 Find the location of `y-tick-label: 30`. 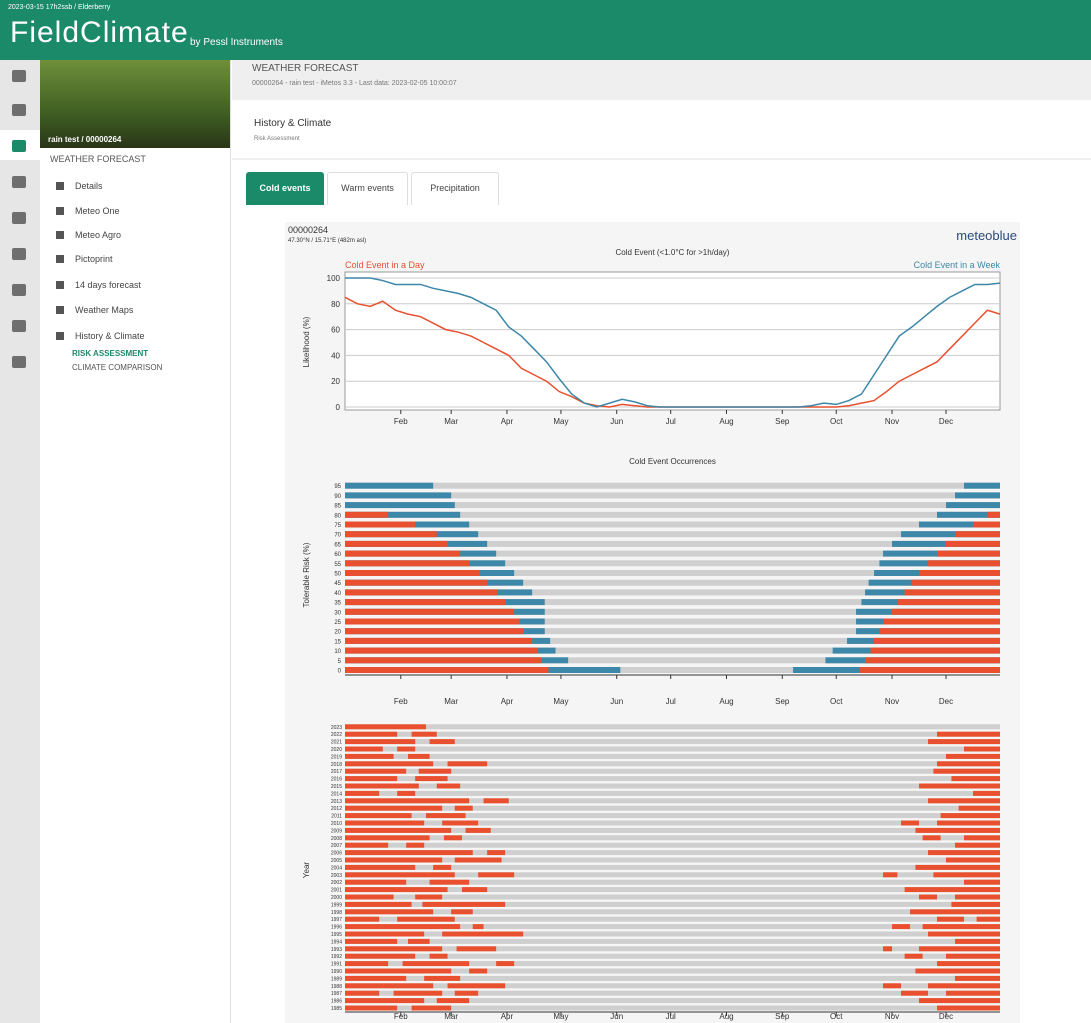

y-tick-label: 30 is located at coordinates (337, 613).